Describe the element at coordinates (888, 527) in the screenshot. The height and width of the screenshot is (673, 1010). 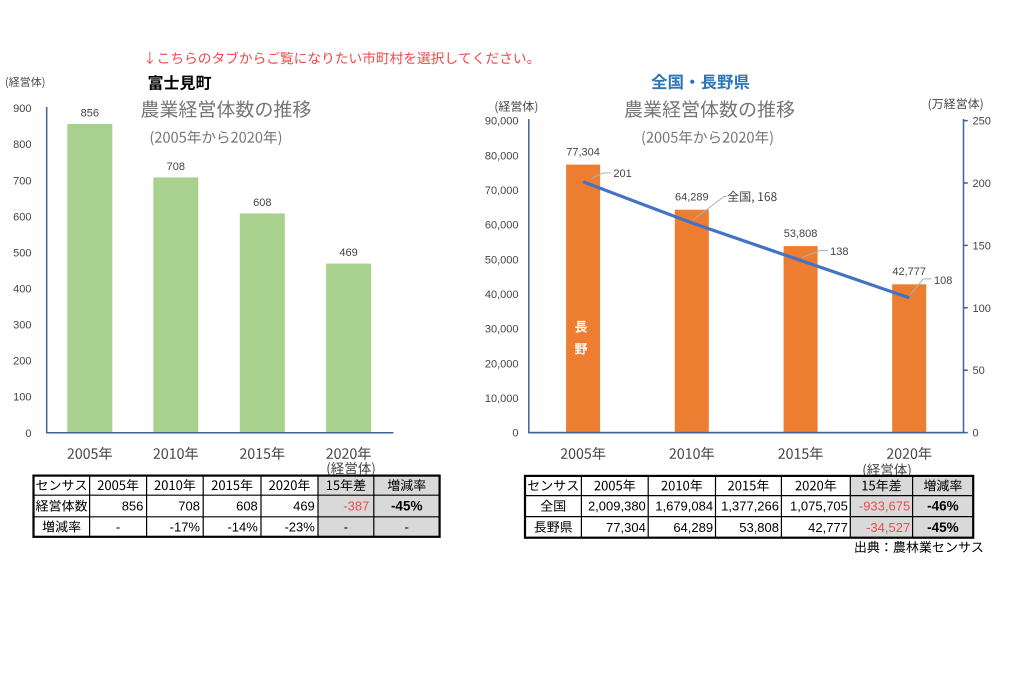
I see `svg-text: -34,527` at that location.